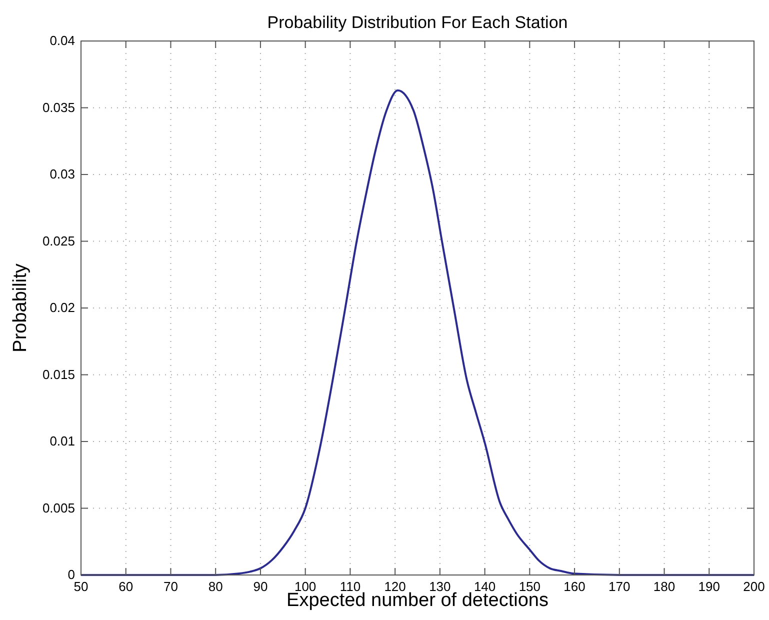 The height and width of the screenshot is (620, 769). I want to click on chart-title: Probability Distribution For Each Station, so click(417, 22).